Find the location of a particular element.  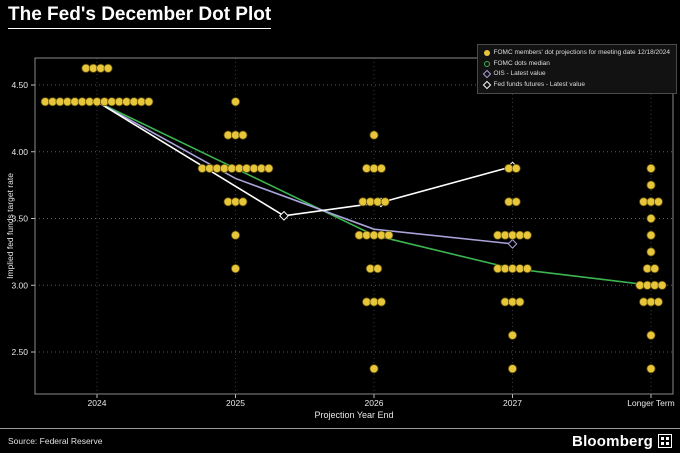

bloomberg-logo: Bloomberg is located at coordinates (622, 441).